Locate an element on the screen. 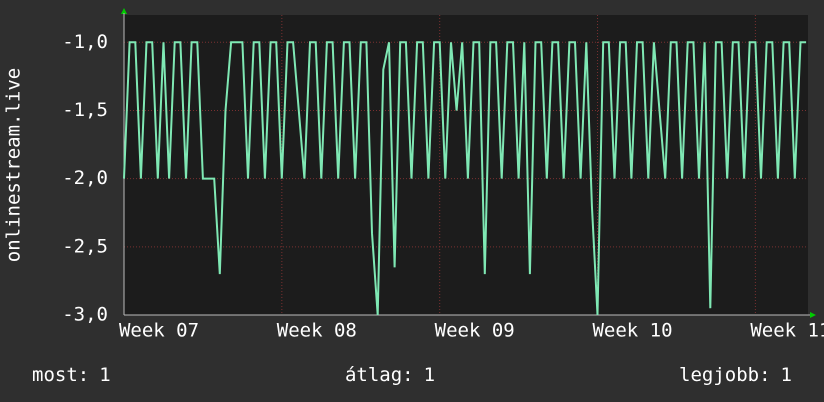 This screenshot has width=824, height=402. stat-label: most: is located at coordinates (60, 375).